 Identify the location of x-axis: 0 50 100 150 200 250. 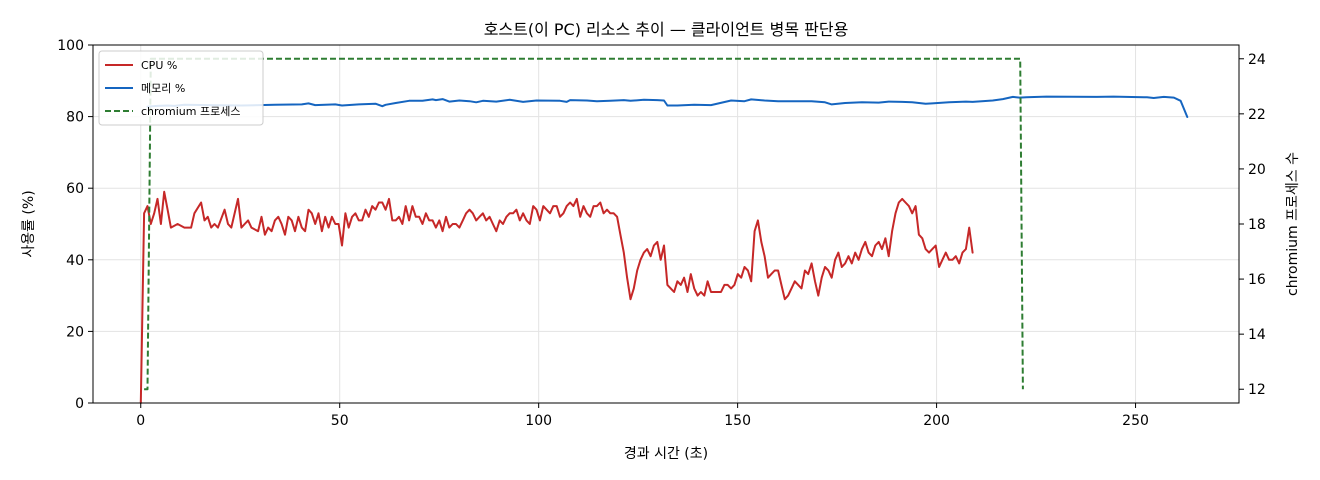
(642, 416).